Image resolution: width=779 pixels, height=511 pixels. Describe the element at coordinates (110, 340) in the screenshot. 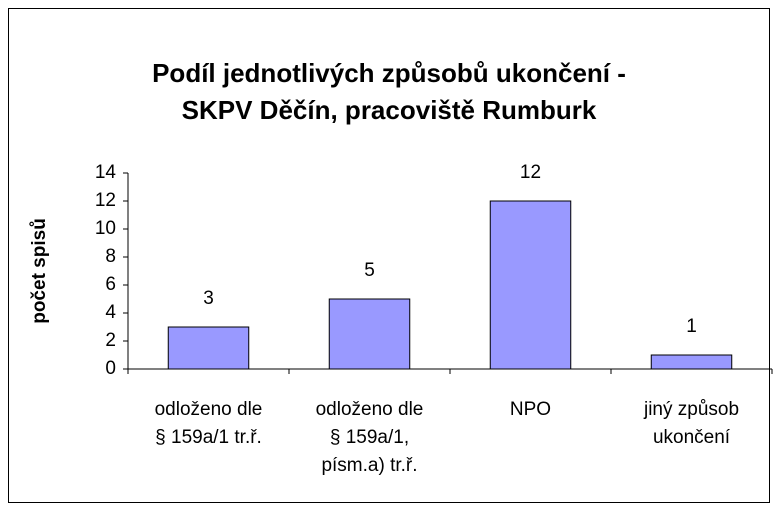

I see `y-tick-label: 2` at that location.